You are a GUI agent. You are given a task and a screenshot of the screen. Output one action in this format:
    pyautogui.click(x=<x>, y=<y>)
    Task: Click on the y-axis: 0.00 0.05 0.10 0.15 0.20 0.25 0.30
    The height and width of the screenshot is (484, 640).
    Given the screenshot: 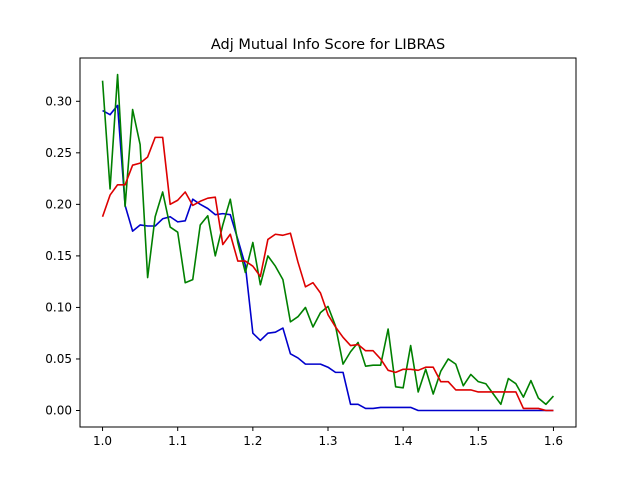 What is the action you would take?
    pyautogui.click(x=62, y=256)
    